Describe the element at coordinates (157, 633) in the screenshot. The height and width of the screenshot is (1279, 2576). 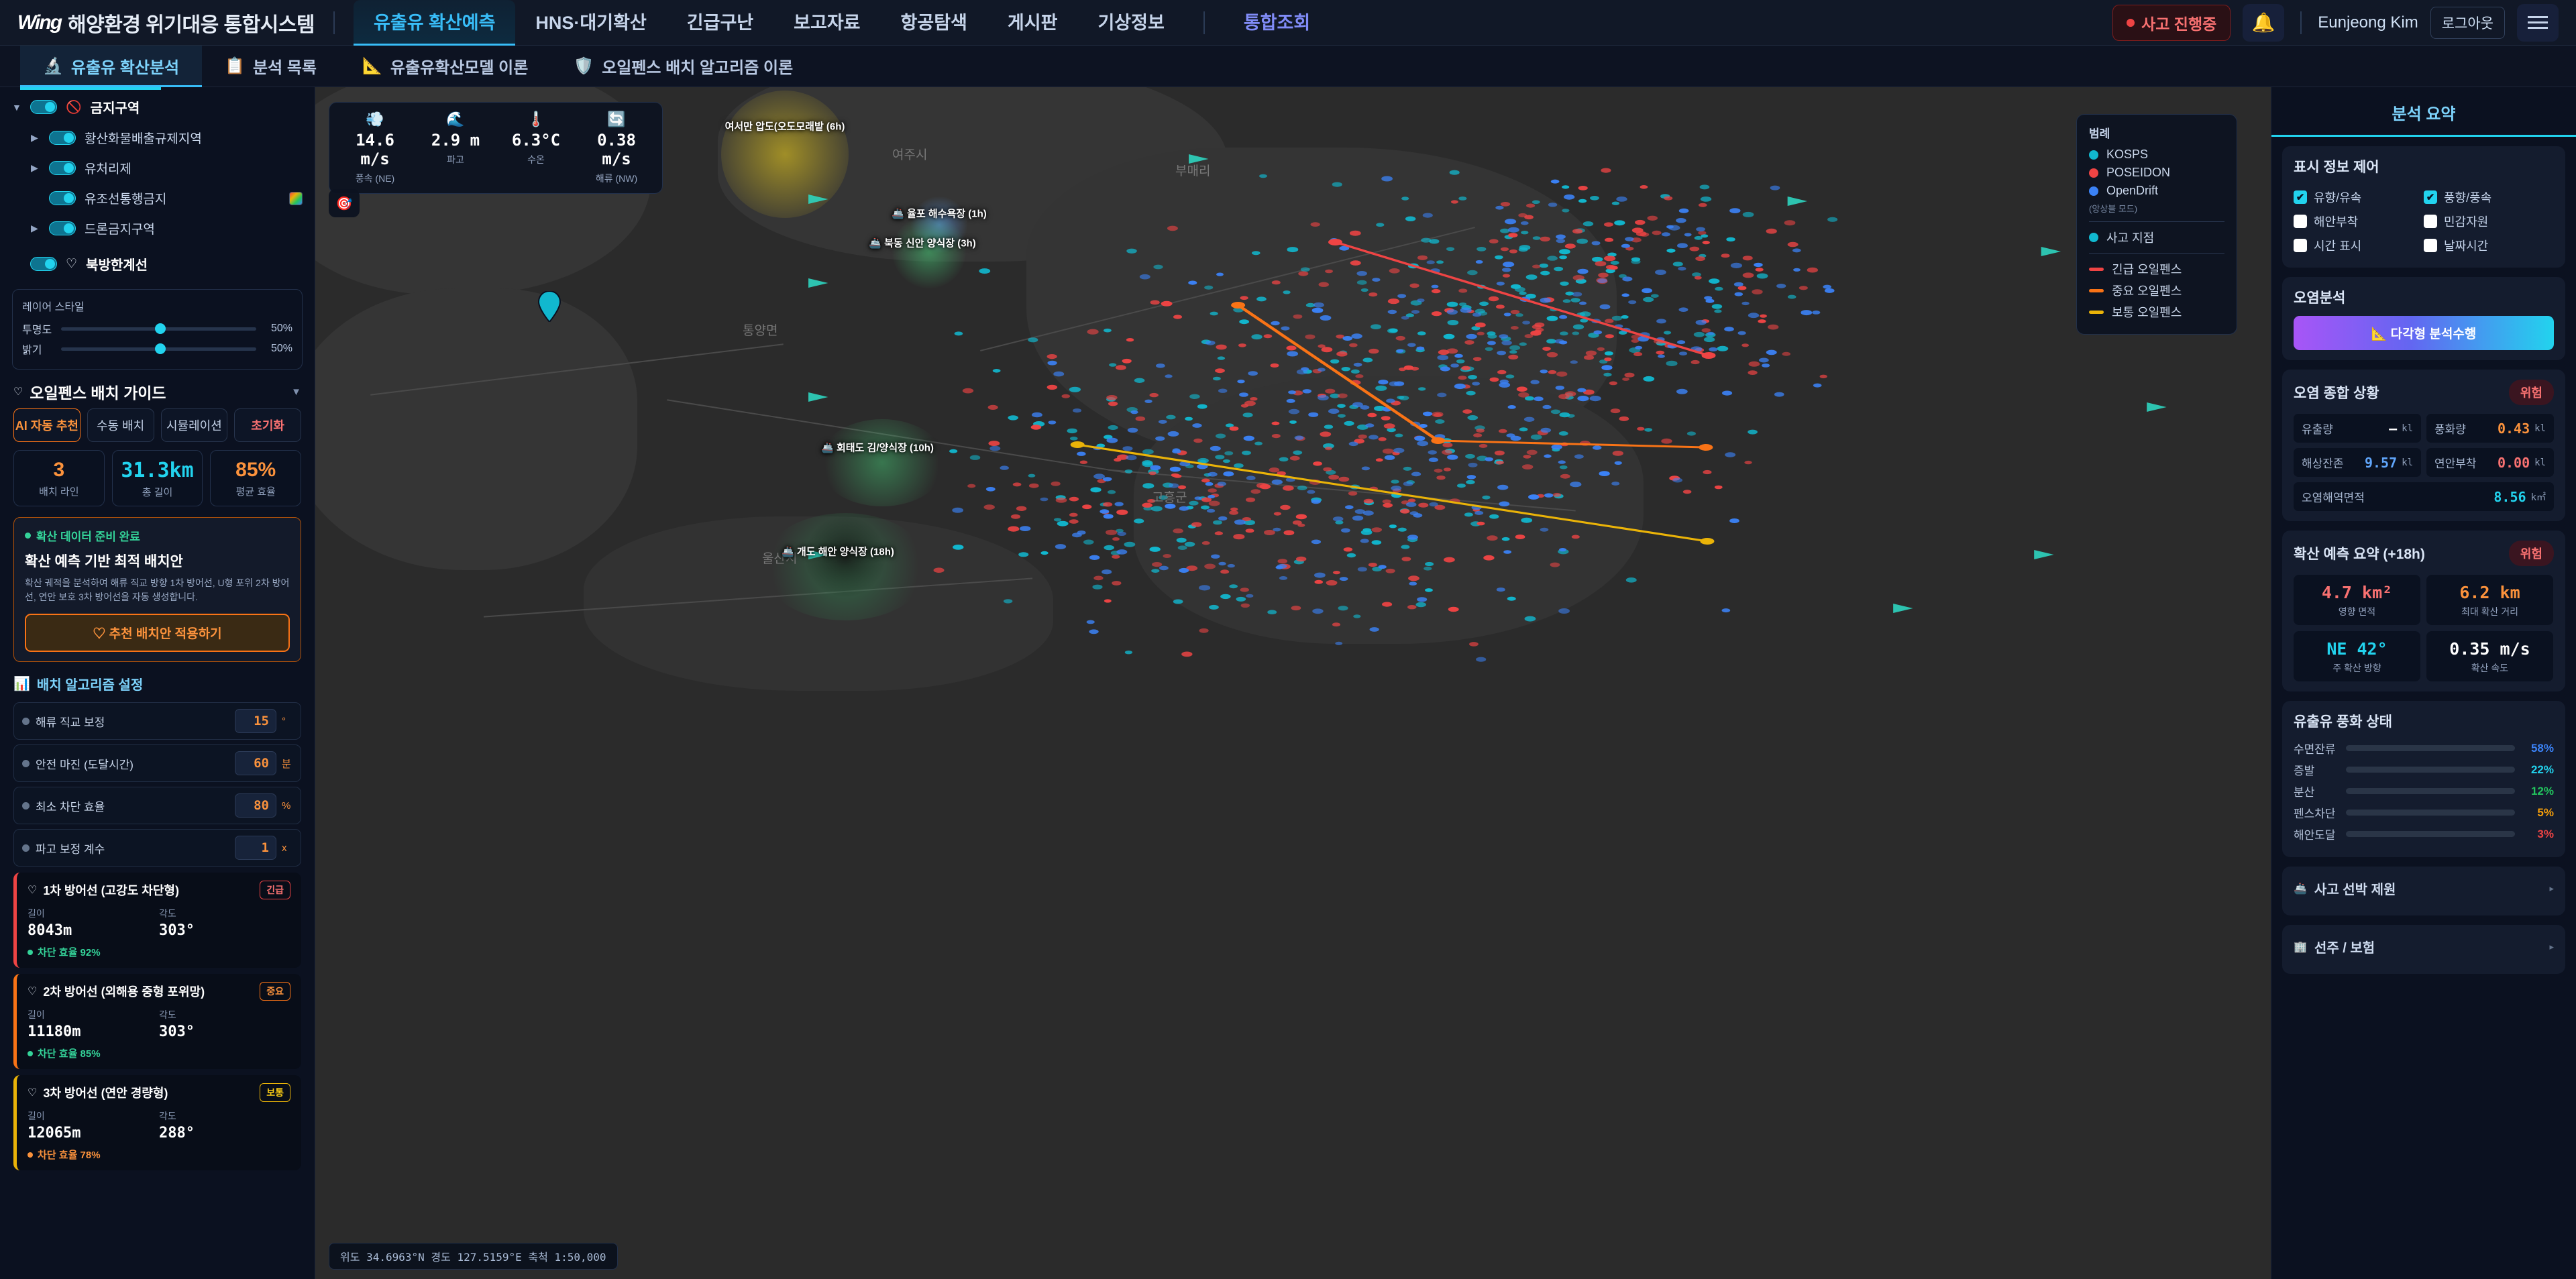
I see `apply-recommendation-button: ♡ 추천 배치안 적용하기` at that location.